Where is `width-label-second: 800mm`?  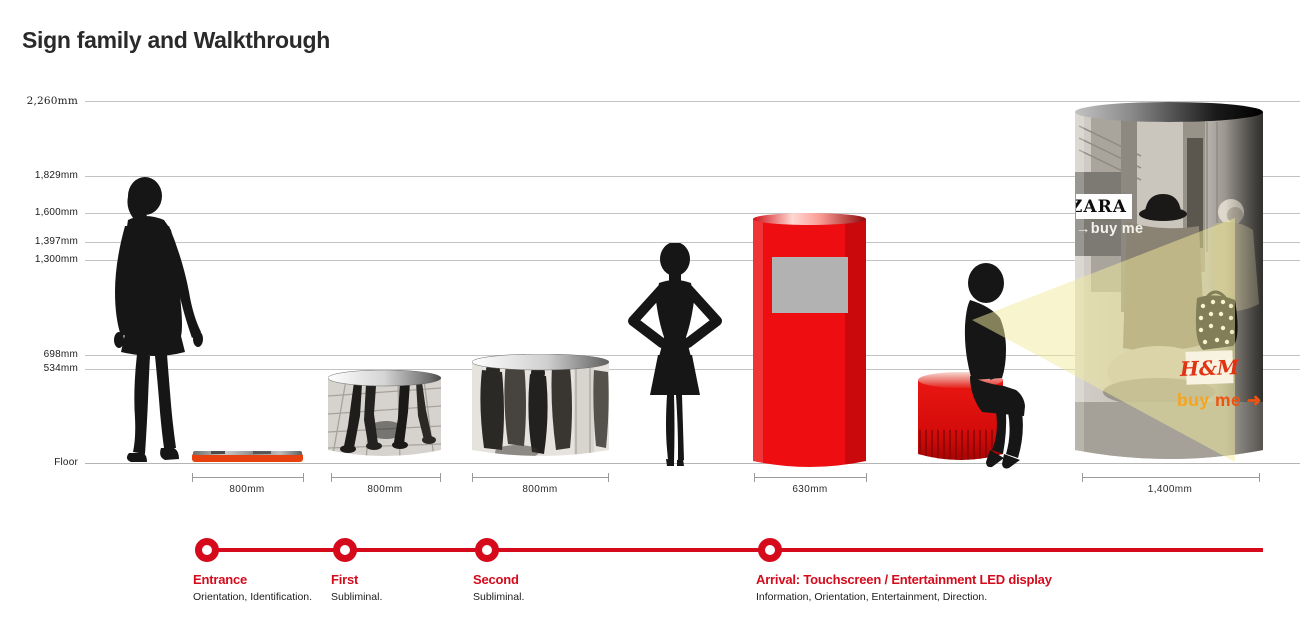 width-label-second: 800mm is located at coordinates (540, 489).